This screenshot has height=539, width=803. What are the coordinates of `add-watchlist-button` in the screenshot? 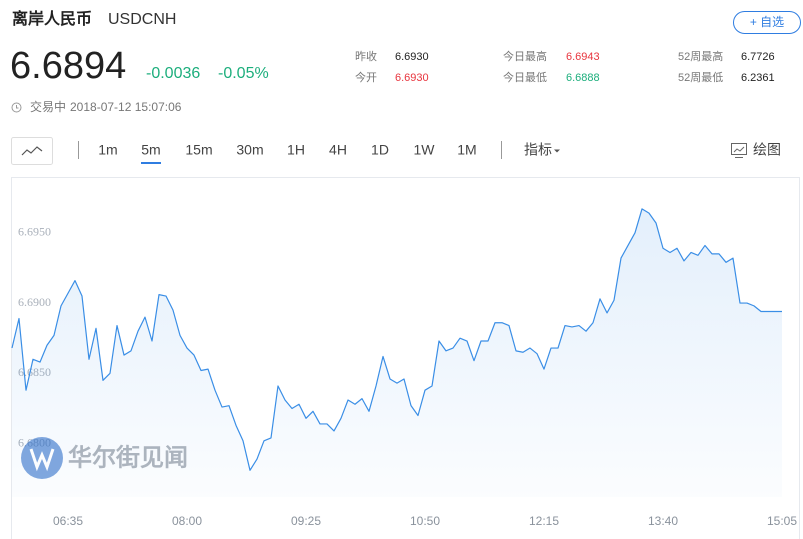 It's located at (767, 22).